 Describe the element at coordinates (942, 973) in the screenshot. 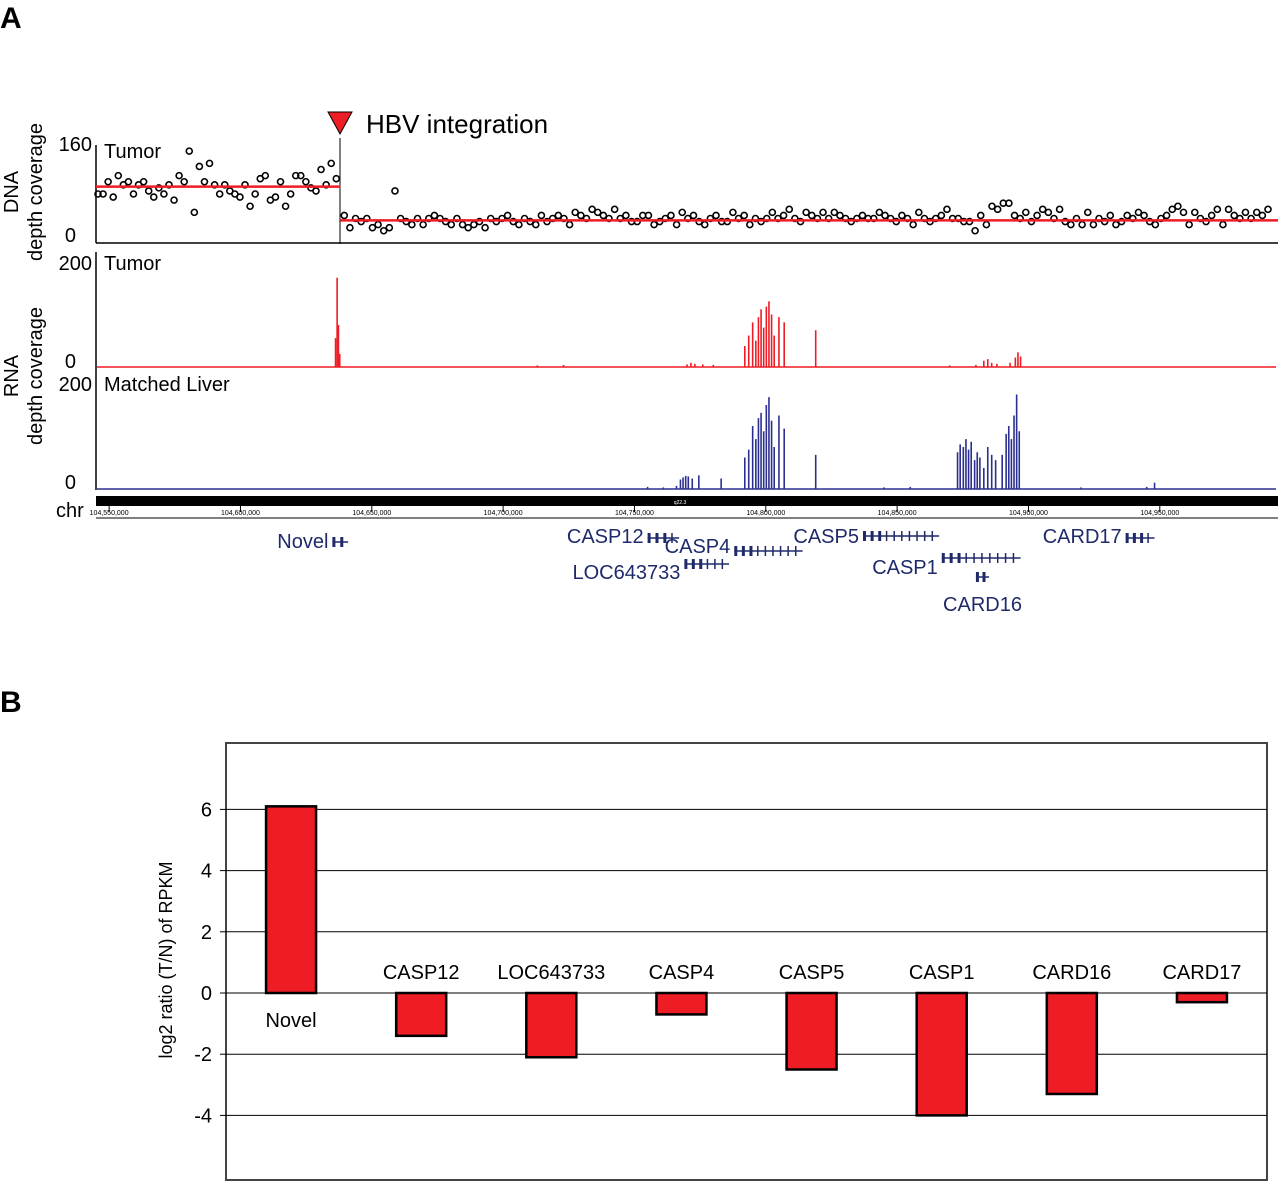

I see `bar-category-label: CASP1` at that location.